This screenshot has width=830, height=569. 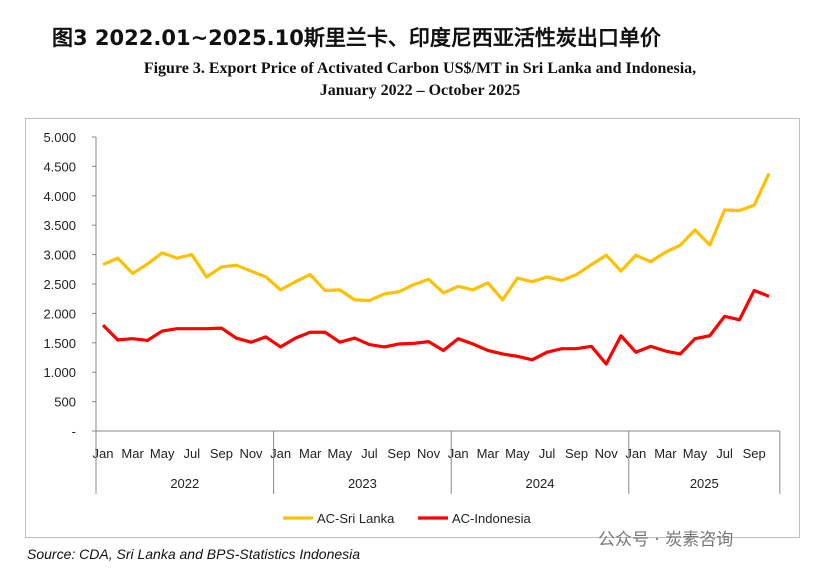 I want to click on y-tick-label: -, so click(x=74, y=431).